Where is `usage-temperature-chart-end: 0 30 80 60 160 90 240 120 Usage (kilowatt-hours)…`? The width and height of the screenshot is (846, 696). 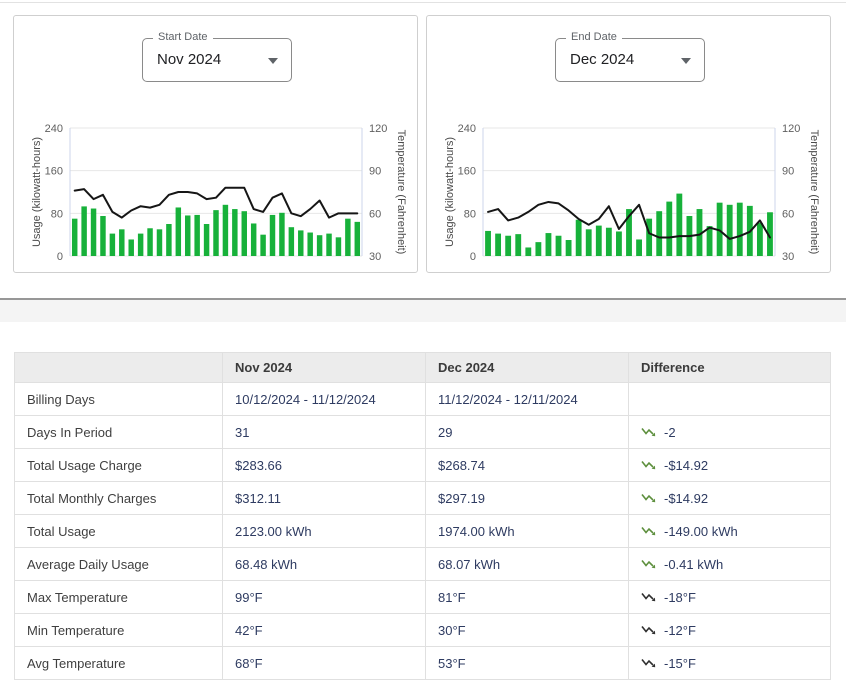
usage-temperature-chart-end: 0 30 80 60 160 90 240 120 Usage (kilowatt-hours)… is located at coordinates (632, 193).